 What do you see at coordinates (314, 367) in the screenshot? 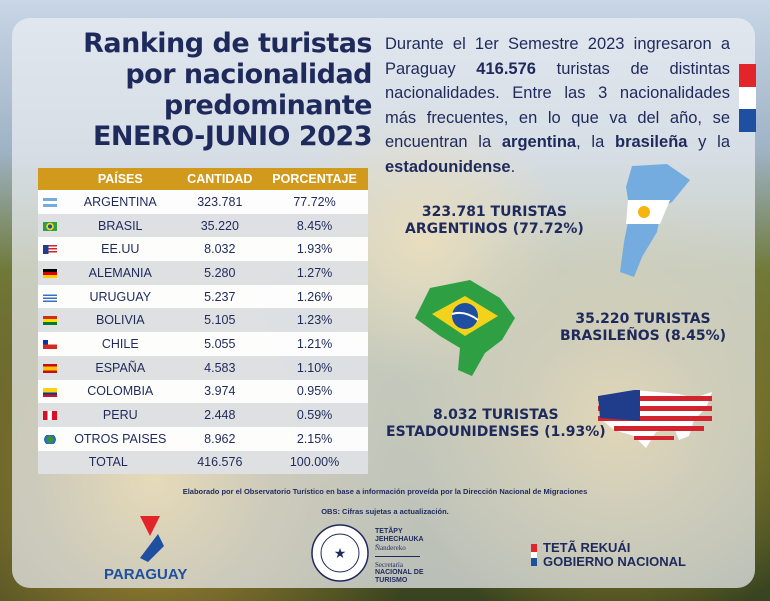
I see `pct-cell: 1.10%` at bounding box center [314, 367].